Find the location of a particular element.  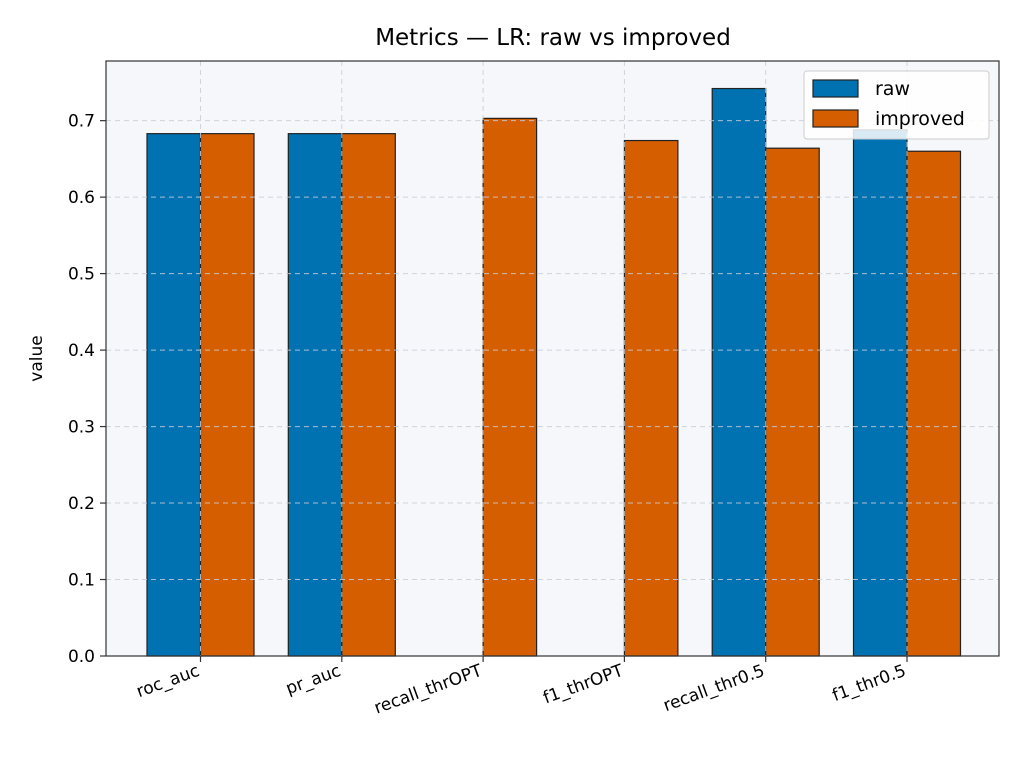

y-tick-label: 0.0 is located at coordinates (81, 657).